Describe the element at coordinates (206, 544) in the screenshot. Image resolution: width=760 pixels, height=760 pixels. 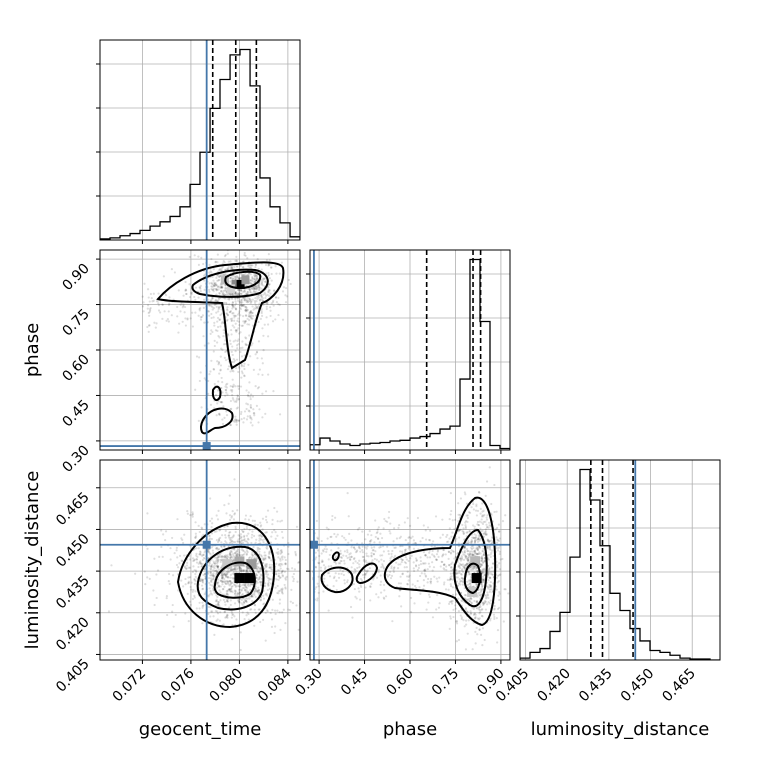
I see `truth-marker` at that location.